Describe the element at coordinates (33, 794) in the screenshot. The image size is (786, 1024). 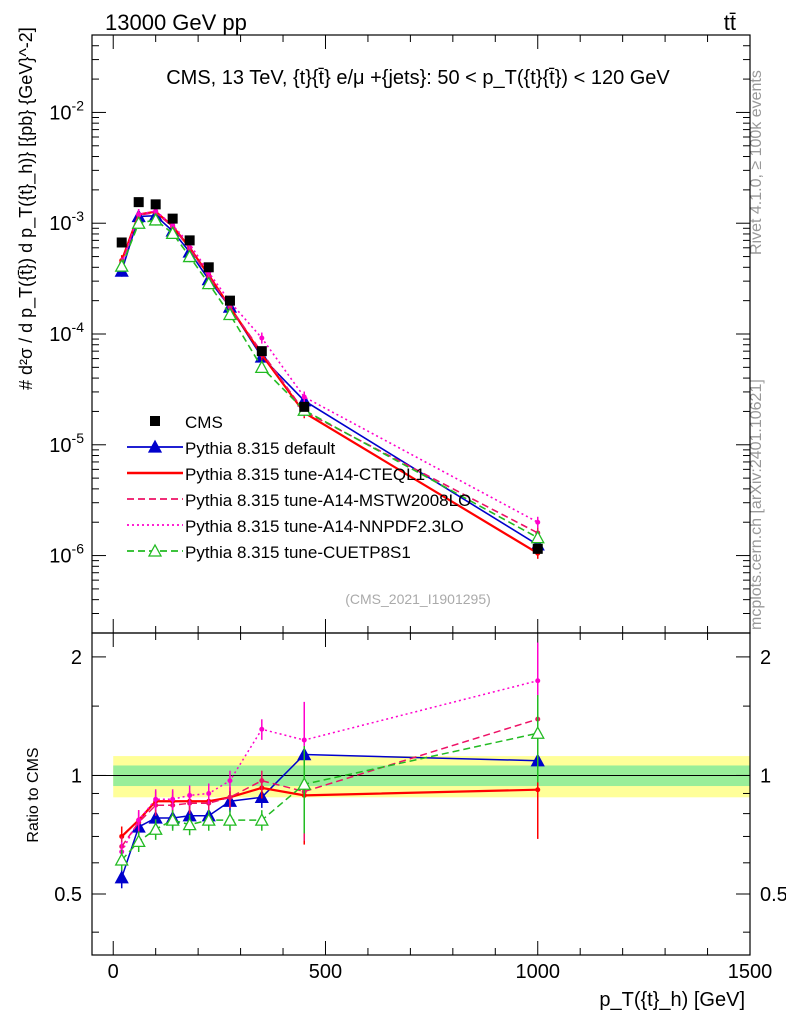
I see `ratio-y-axis-label: Ratio to CMS` at that location.